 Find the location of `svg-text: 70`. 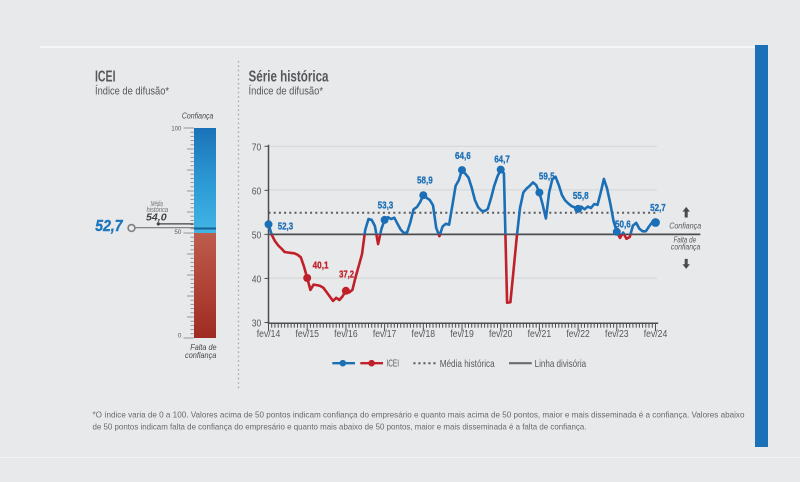

svg-text: 70 is located at coordinates (257, 147).